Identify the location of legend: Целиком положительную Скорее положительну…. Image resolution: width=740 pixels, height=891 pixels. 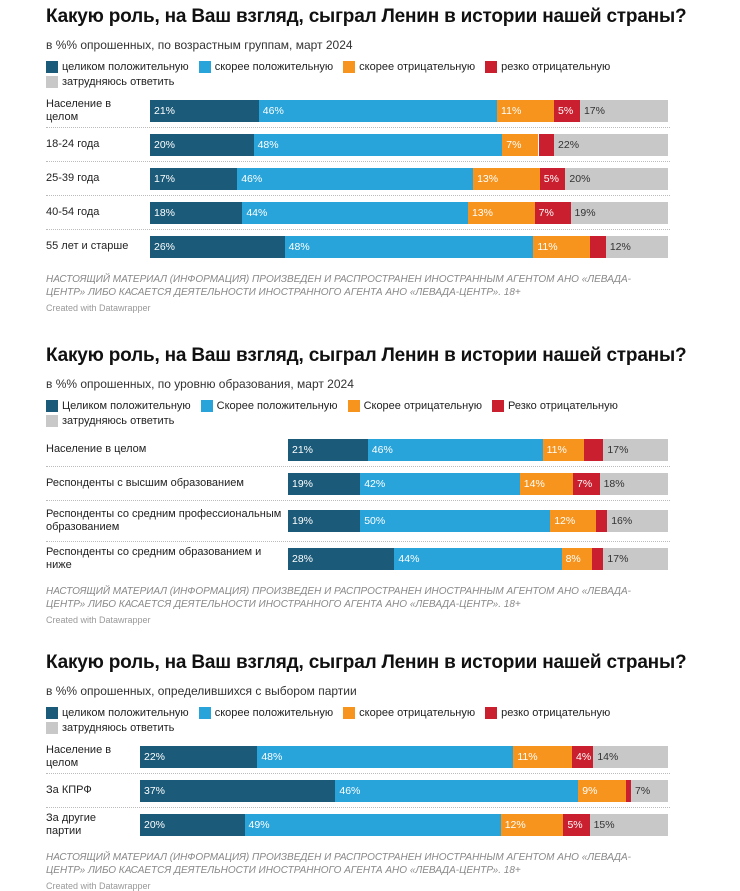
(358, 413).